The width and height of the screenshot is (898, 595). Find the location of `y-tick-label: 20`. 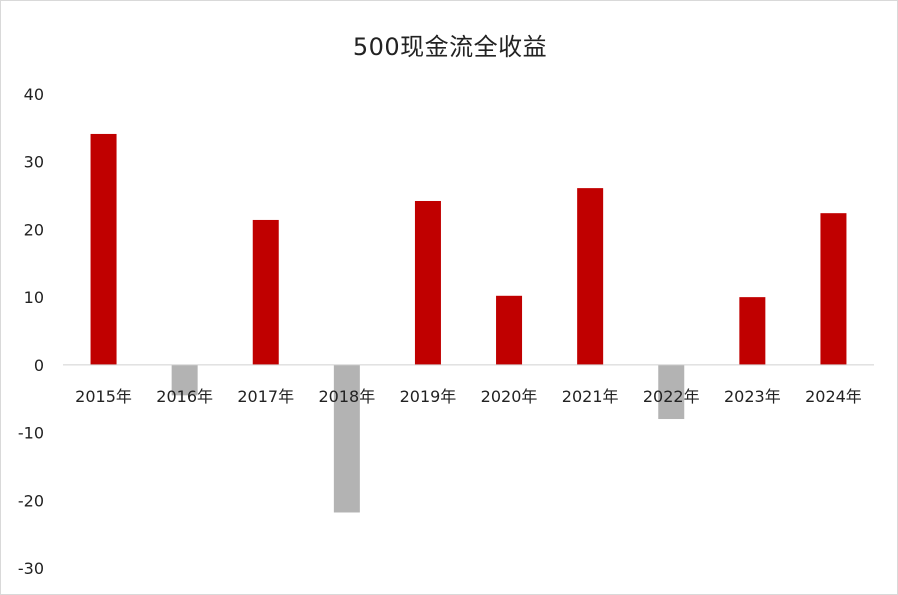

y-tick-label: 20 is located at coordinates (34, 229).